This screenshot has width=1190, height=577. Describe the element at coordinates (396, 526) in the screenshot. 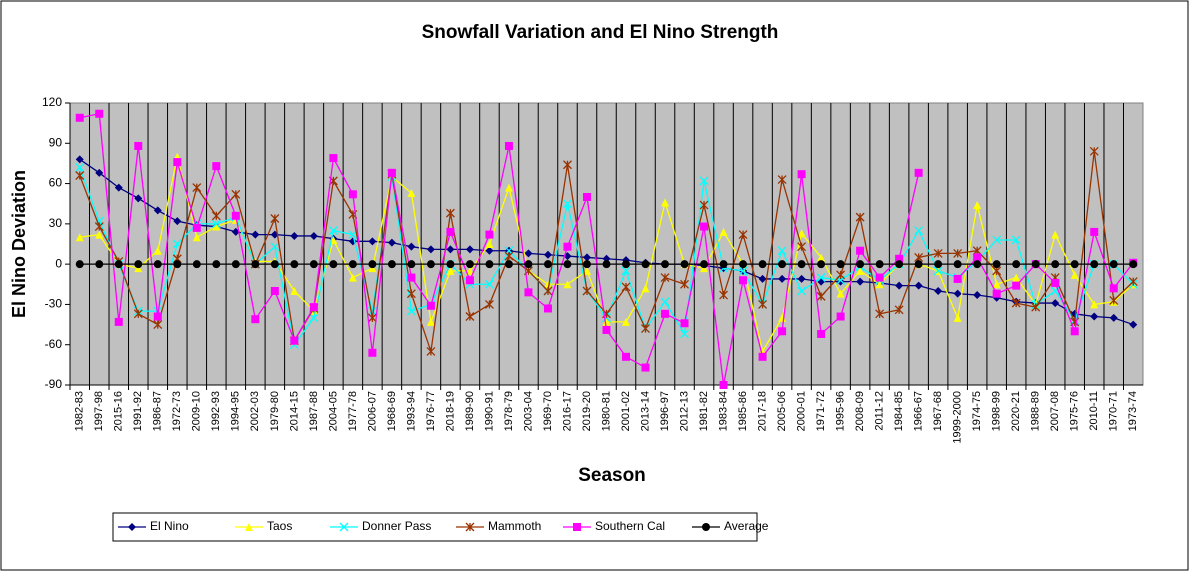

I see `legend-label: Donner Pass` at that location.